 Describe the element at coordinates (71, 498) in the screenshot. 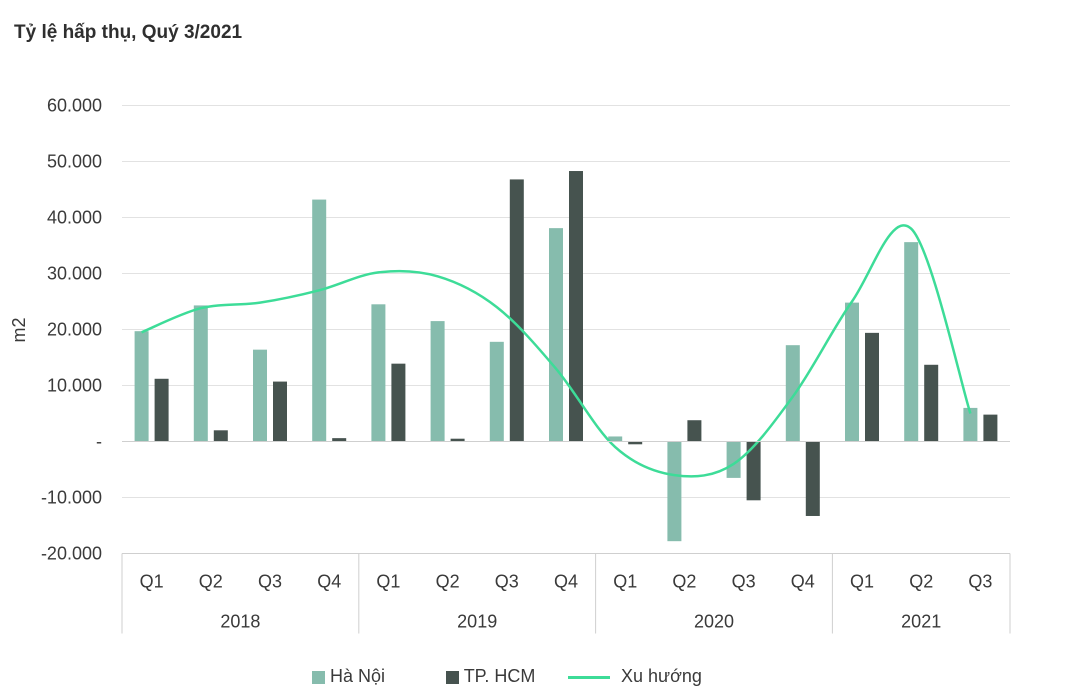

I see `y-tick-label: -10.000` at that location.